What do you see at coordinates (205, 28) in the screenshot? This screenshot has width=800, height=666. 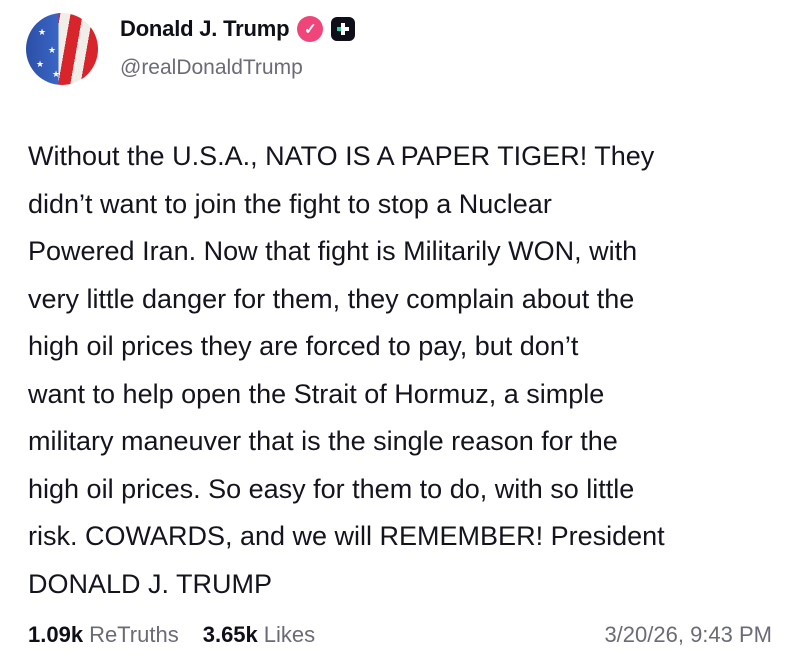 I see `author-name: Donald J. Trump` at bounding box center [205, 28].